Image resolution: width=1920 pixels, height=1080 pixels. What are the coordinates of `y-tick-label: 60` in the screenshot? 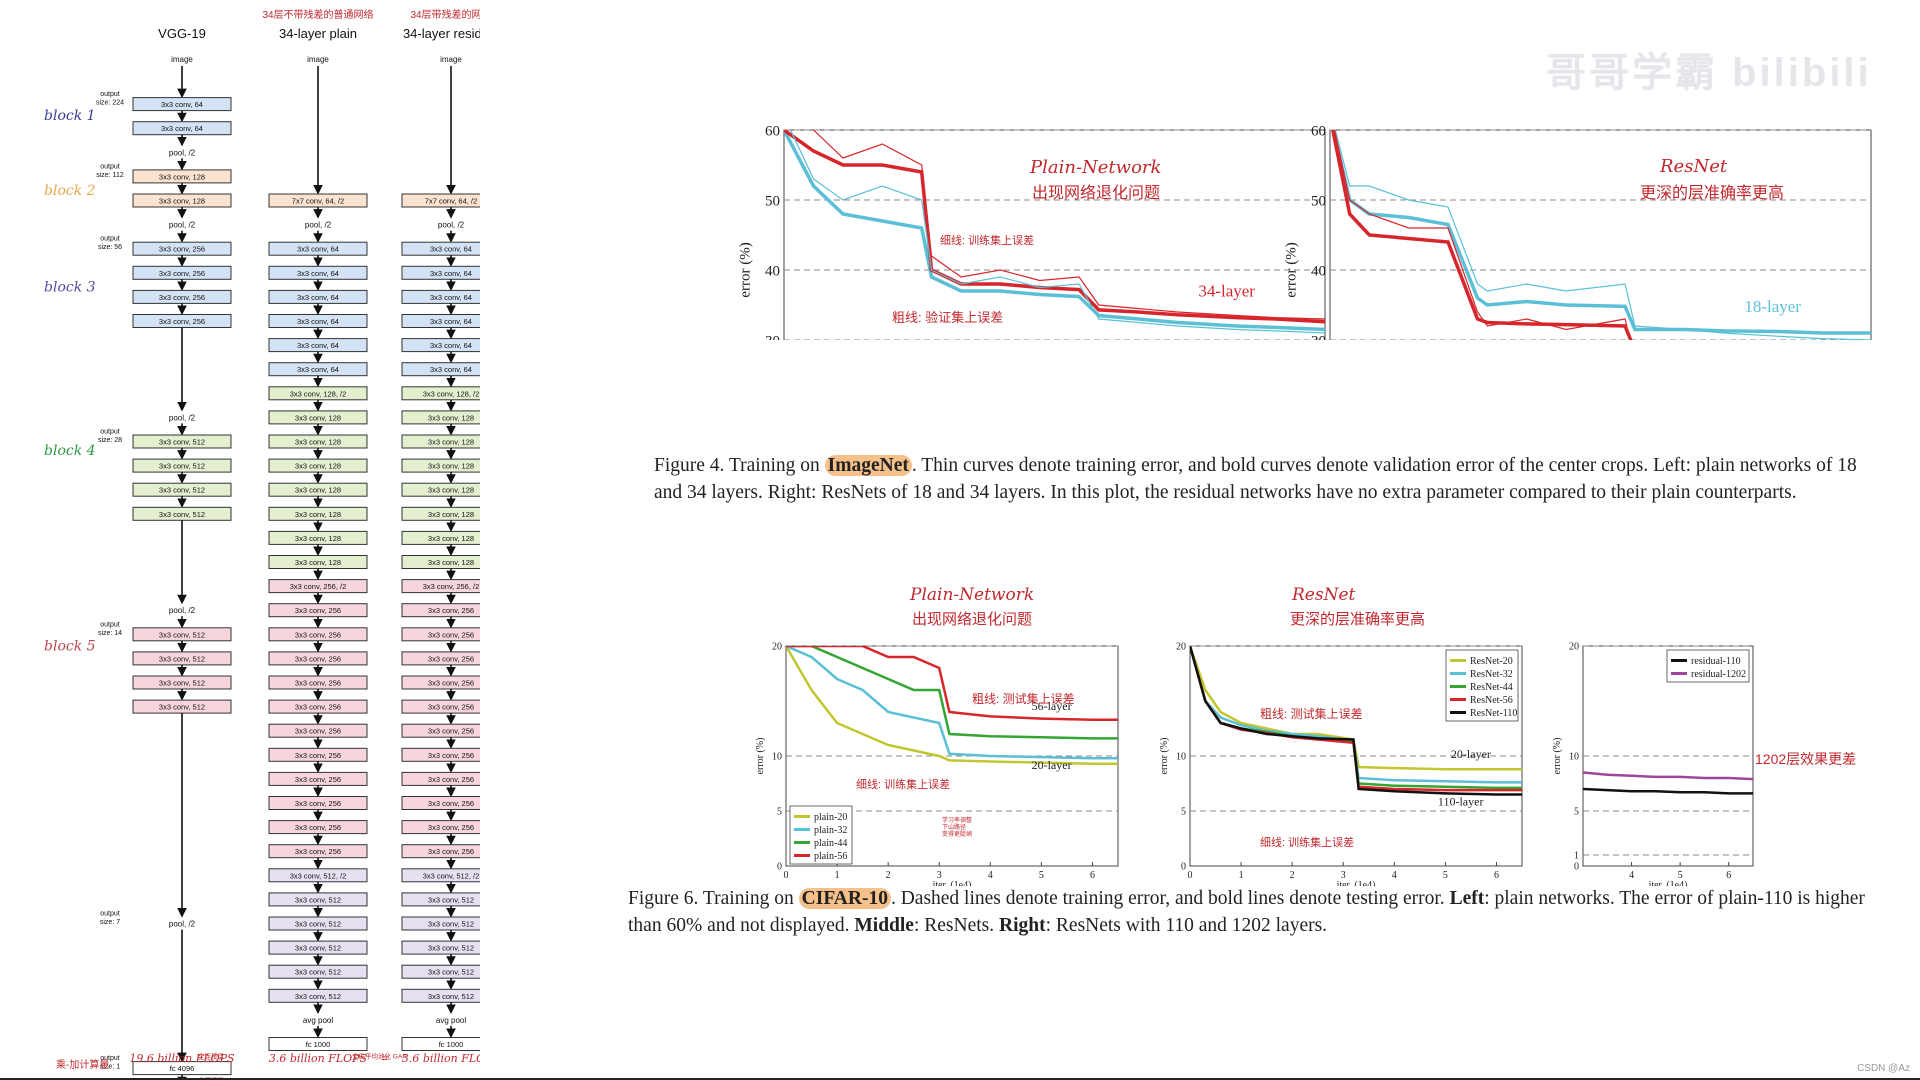 It's located at (1318, 131).